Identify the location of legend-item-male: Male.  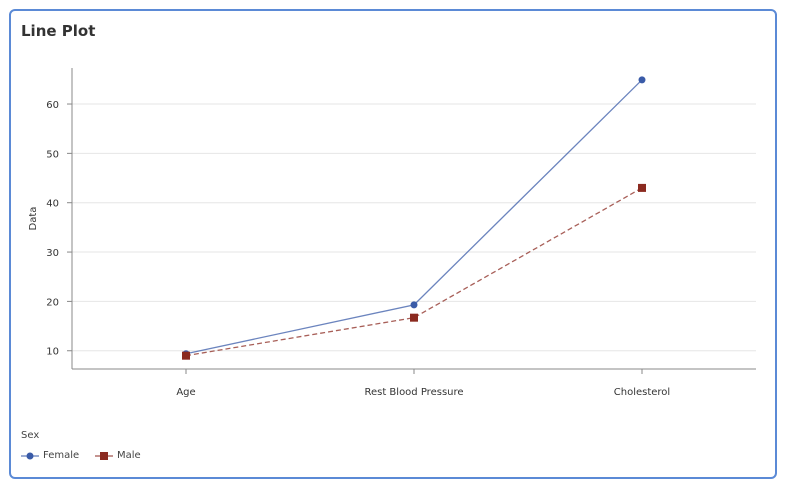
(118, 455).